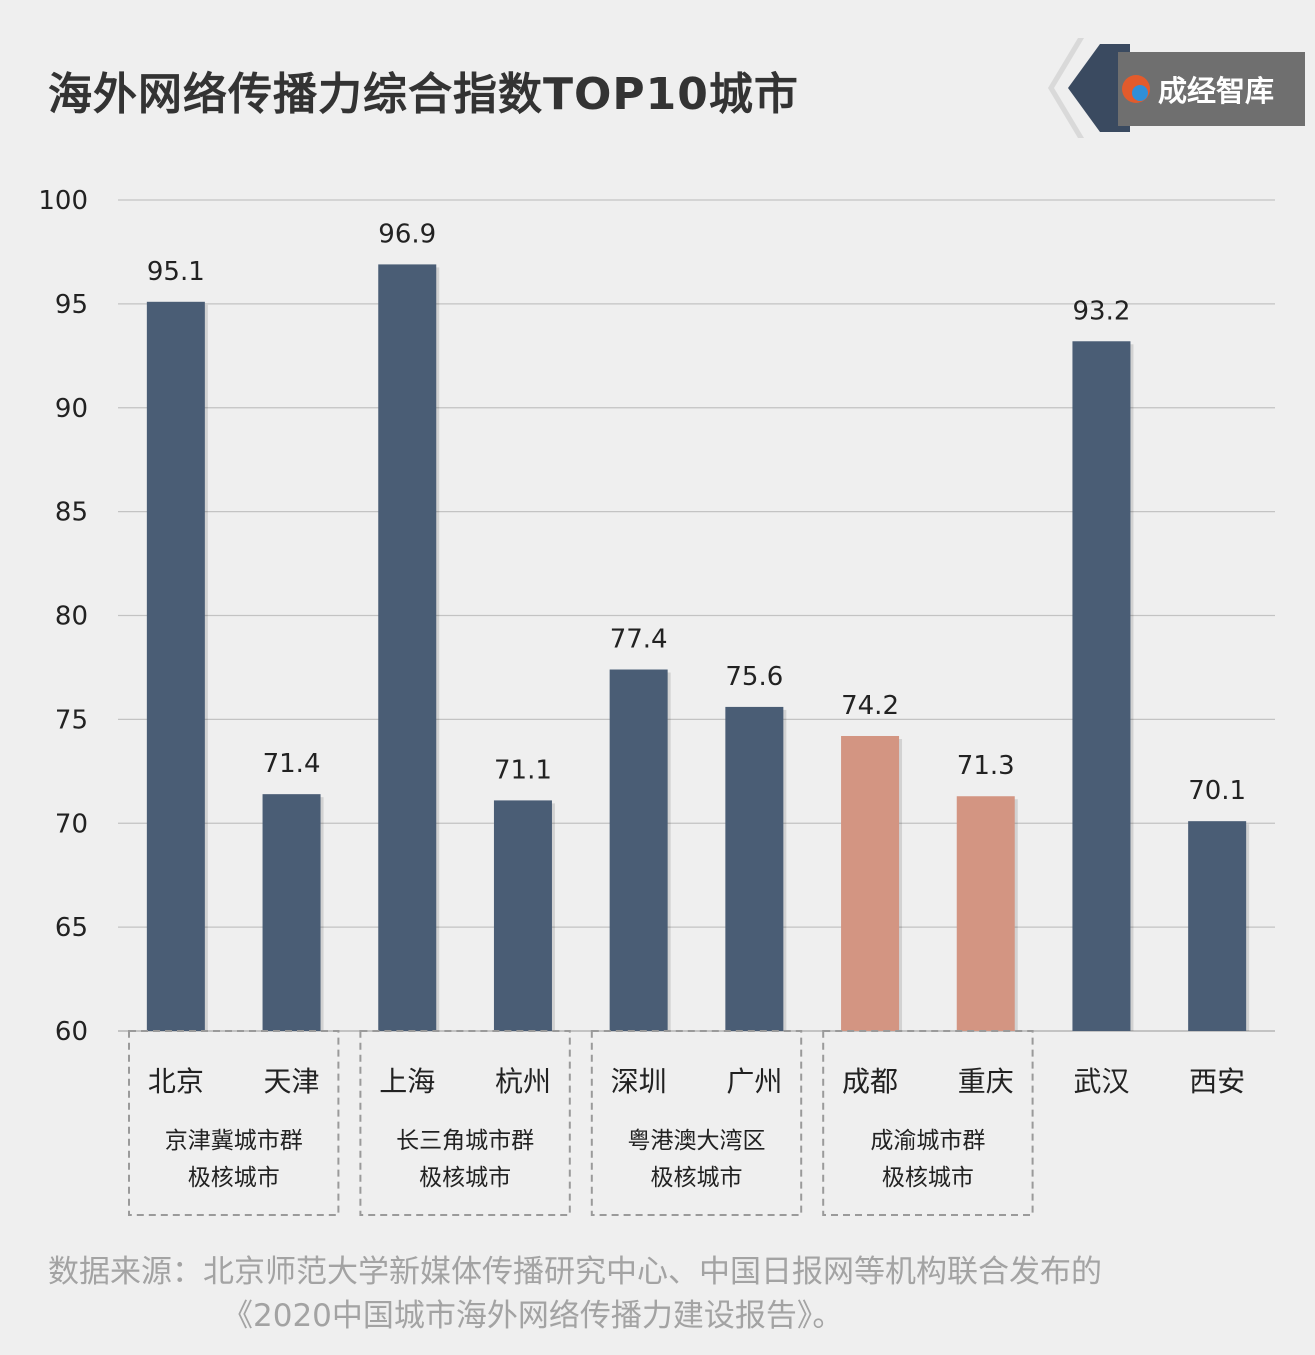 This screenshot has width=1315, height=1355. I want to click on chart-title: 海外网络传播力综合指数TOP10城市, so click(423, 94).